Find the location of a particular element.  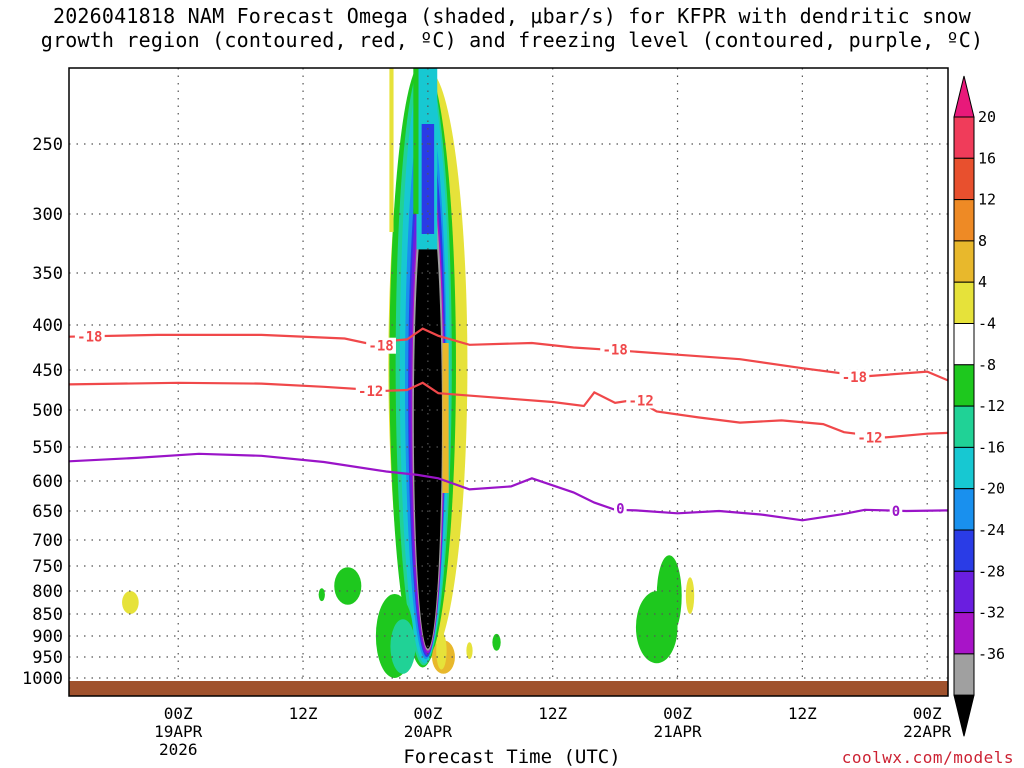

y-tick-label: 650 is located at coordinates (47, 512).